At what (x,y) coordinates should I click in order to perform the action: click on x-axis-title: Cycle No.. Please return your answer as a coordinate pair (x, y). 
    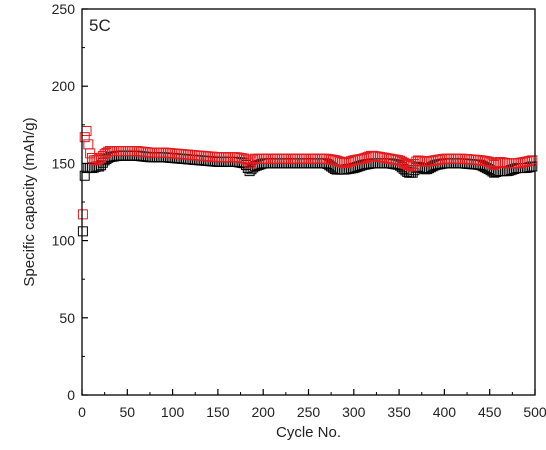
    Looking at the image, I should click on (308, 432).